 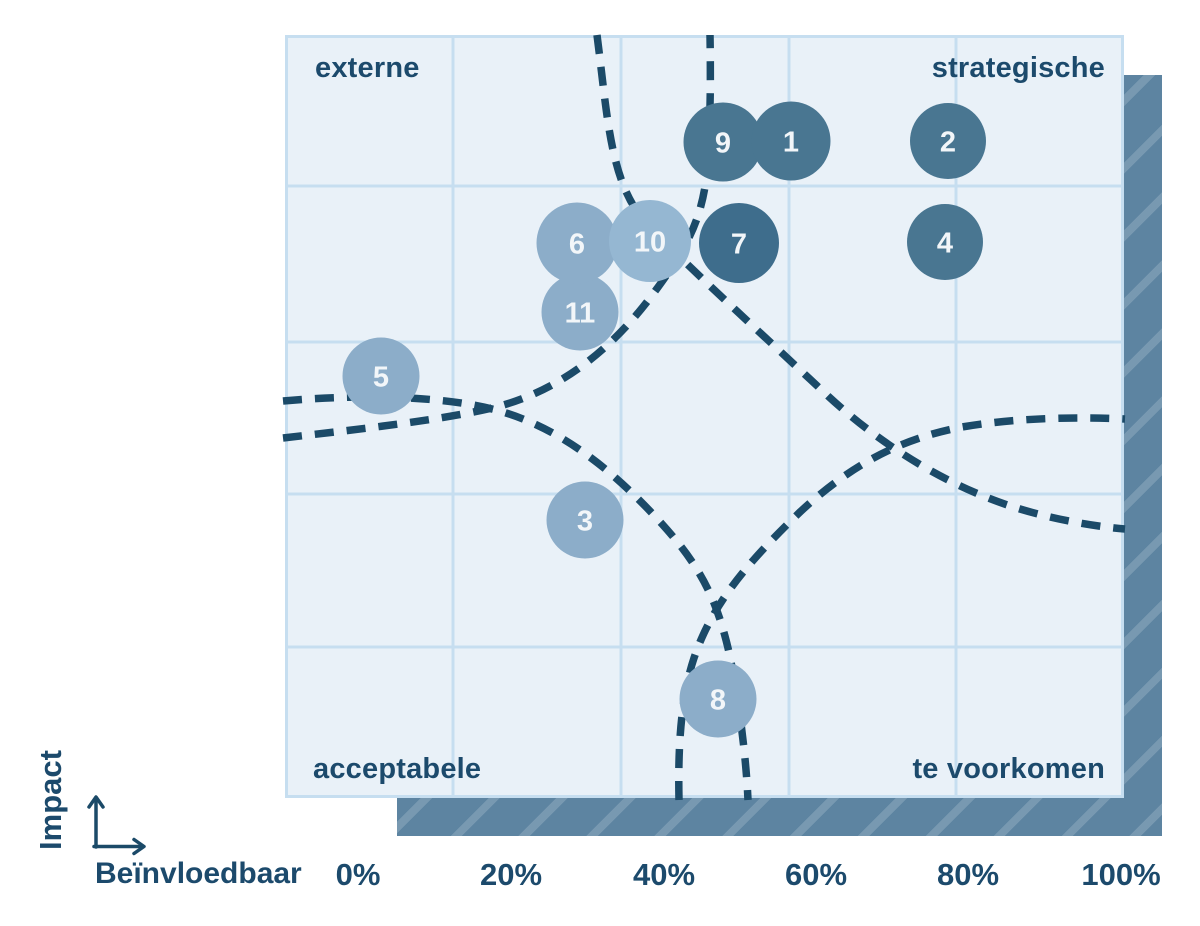 I want to click on bubble-5: 5, so click(x=381, y=376).